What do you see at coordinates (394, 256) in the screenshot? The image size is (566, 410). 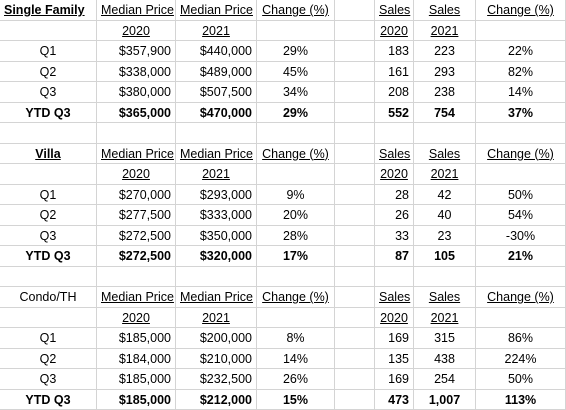 I see `data-cell: 87` at bounding box center [394, 256].